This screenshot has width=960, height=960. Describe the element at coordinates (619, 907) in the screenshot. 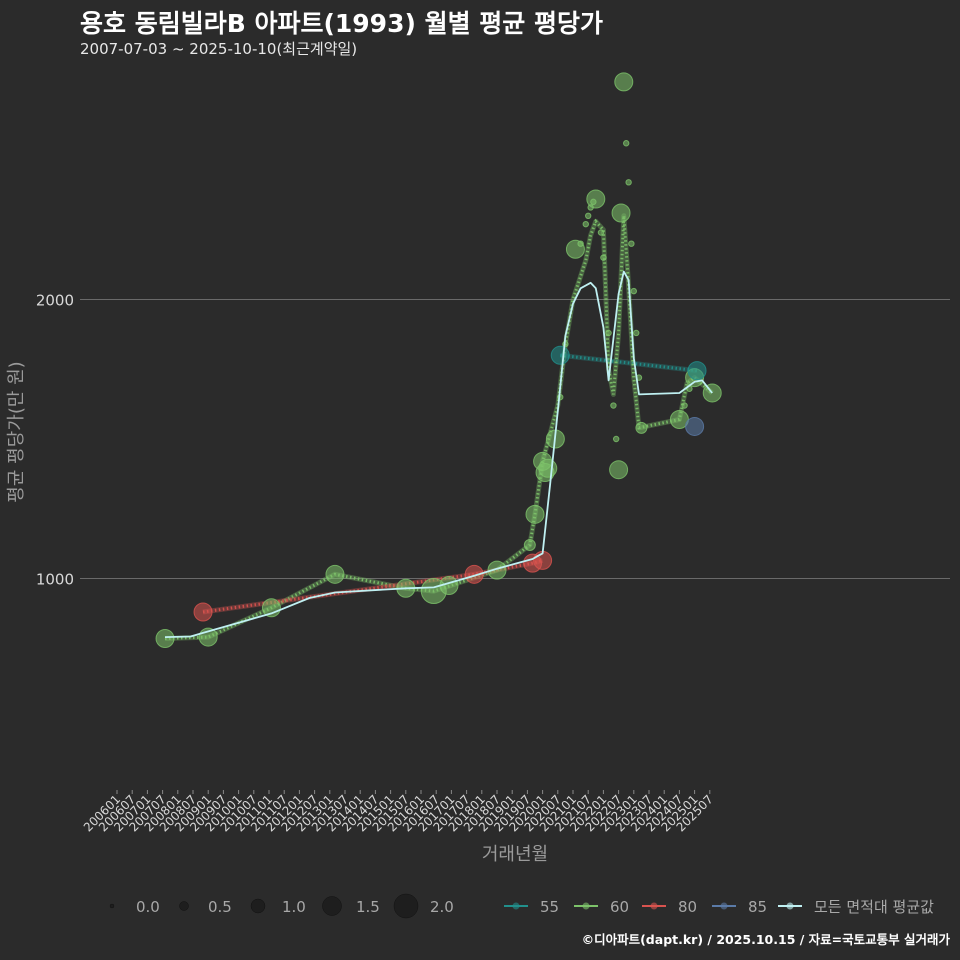

I see `color-legend-label: 60` at that location.